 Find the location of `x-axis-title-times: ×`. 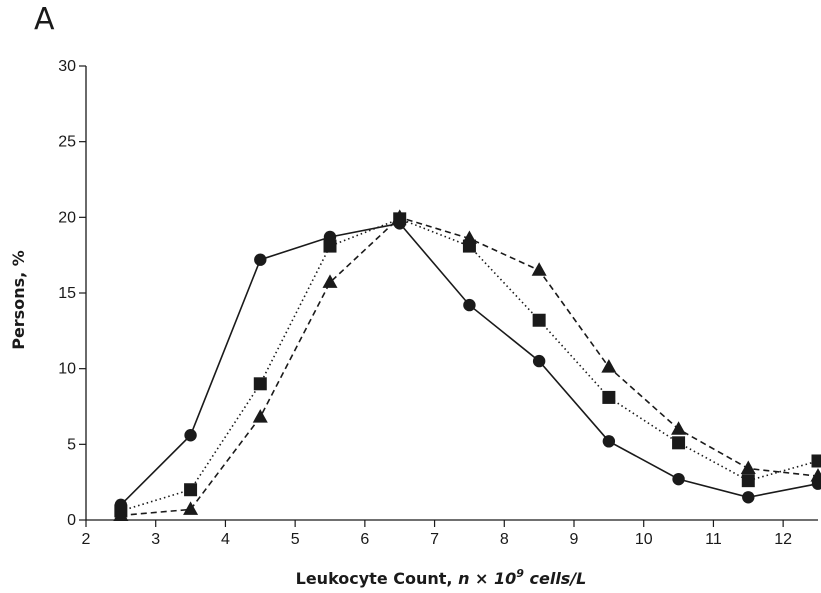

x-axis-title-times: × is located at coordinates (481, 578).